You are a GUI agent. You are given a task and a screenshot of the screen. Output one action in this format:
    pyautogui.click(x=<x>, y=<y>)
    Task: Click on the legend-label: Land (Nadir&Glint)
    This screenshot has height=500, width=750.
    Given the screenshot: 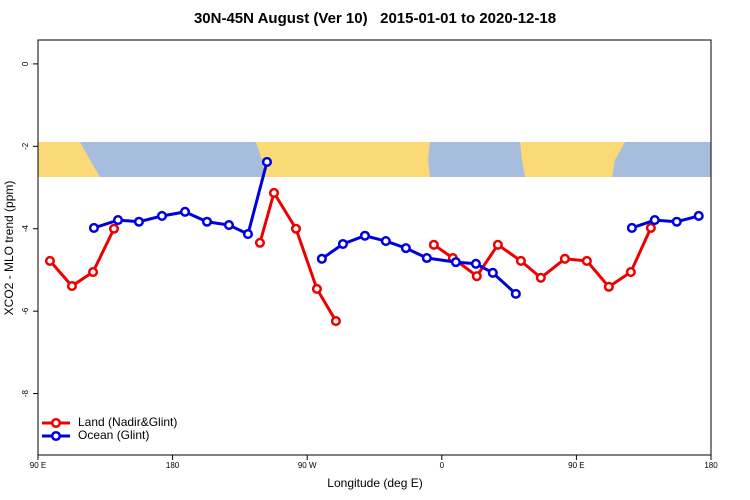 What is the action you would take?
    pyautogui.click(x=127, y=422)
    